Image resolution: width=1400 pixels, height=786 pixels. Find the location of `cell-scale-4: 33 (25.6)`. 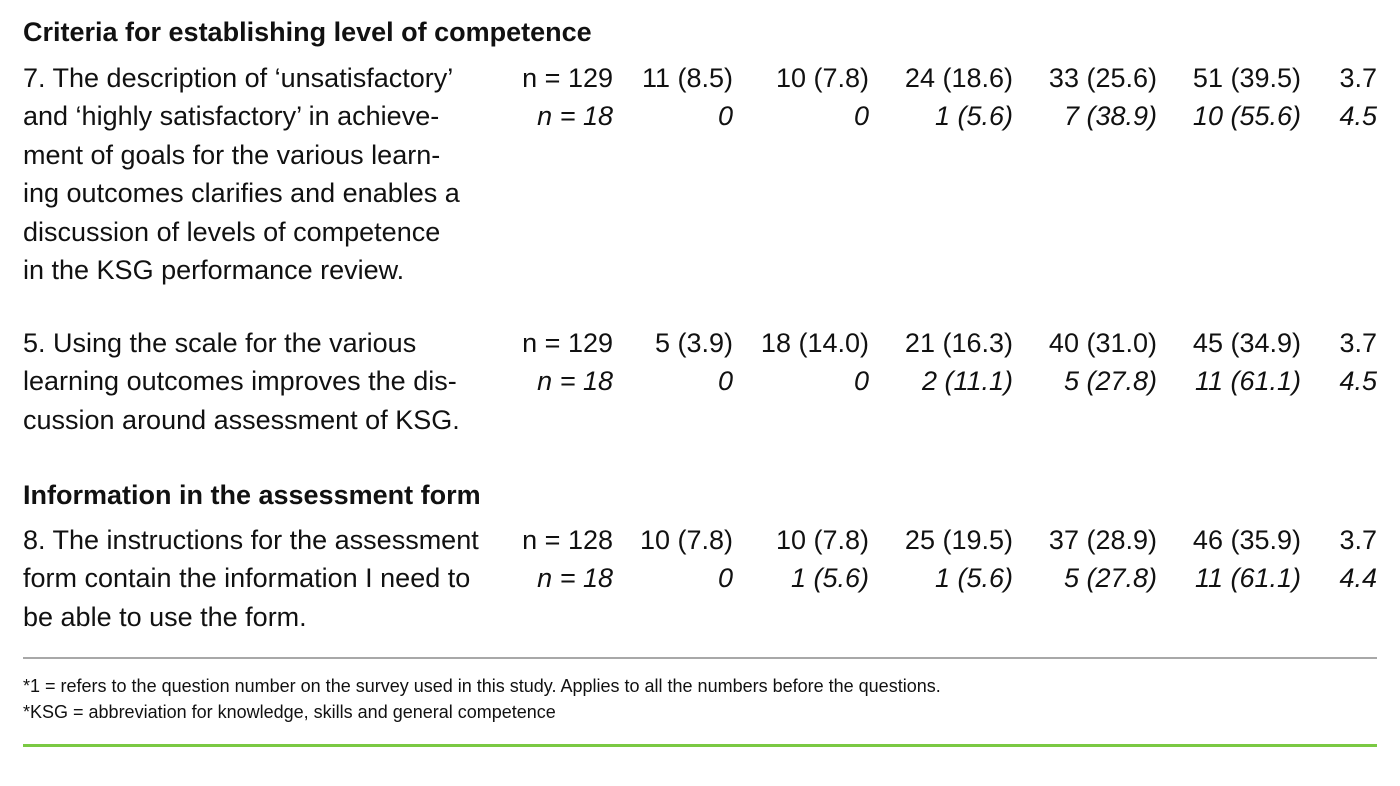

cell-scale-4: 33 (25.6) is located at coordinates (1102, 78).